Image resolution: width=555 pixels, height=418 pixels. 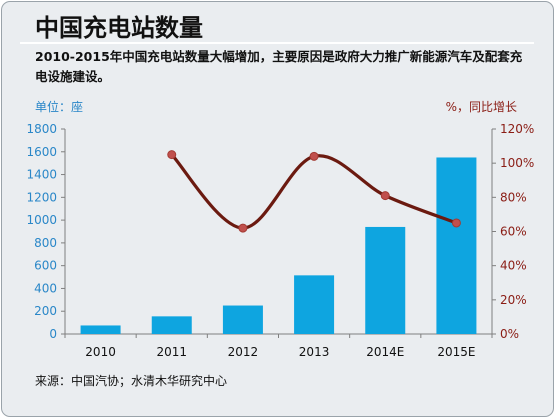 I want to click on y-right-tick-label: 120%, so click(x=517, y=129).